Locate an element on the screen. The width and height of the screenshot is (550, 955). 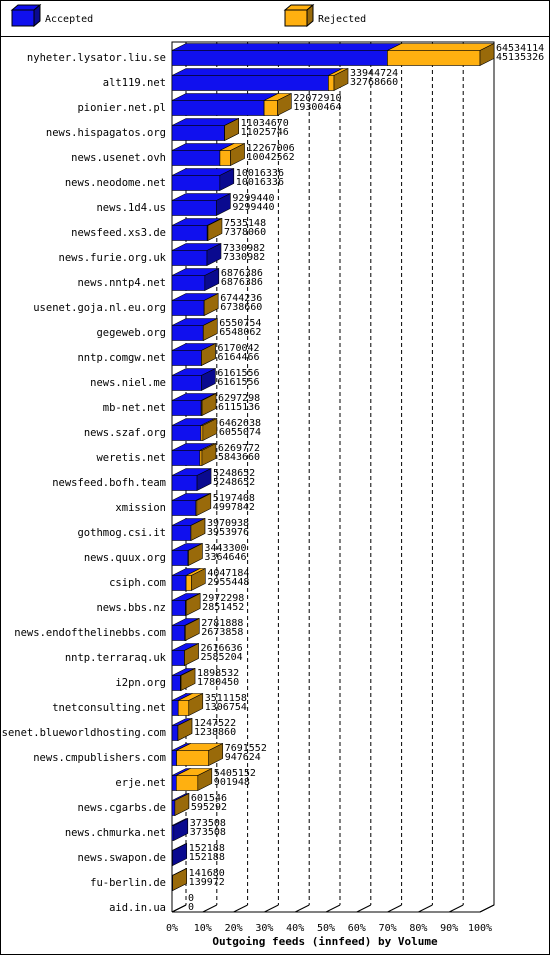
total-label: 6876386 is located at coordinates (242, 273).